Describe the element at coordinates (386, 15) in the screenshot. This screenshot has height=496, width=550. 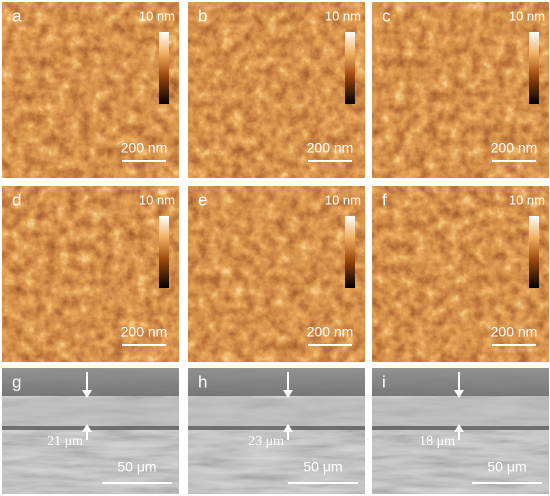
I see `panel-label: c` at that location.